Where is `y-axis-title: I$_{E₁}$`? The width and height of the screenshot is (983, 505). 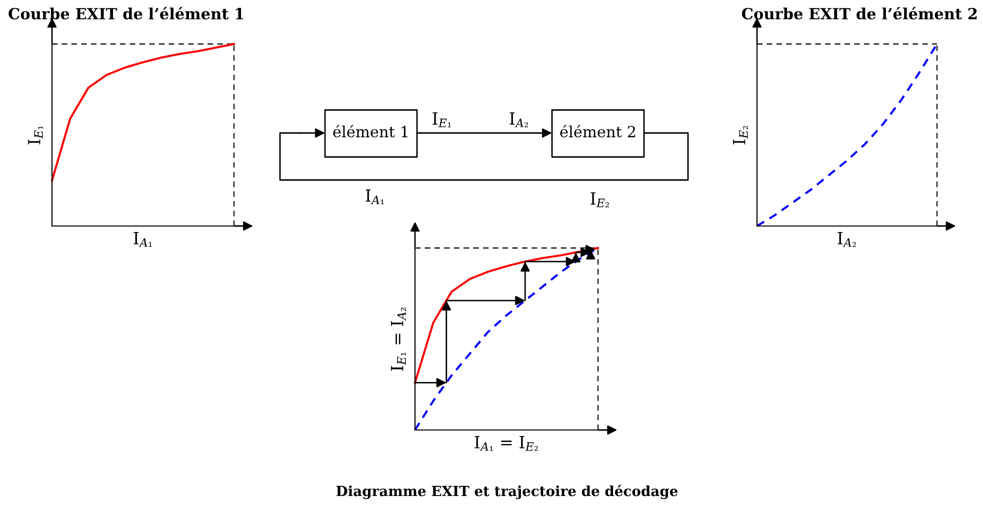 y-axis-title: I$_{E₁}$ is located at coordinates (35, 135).